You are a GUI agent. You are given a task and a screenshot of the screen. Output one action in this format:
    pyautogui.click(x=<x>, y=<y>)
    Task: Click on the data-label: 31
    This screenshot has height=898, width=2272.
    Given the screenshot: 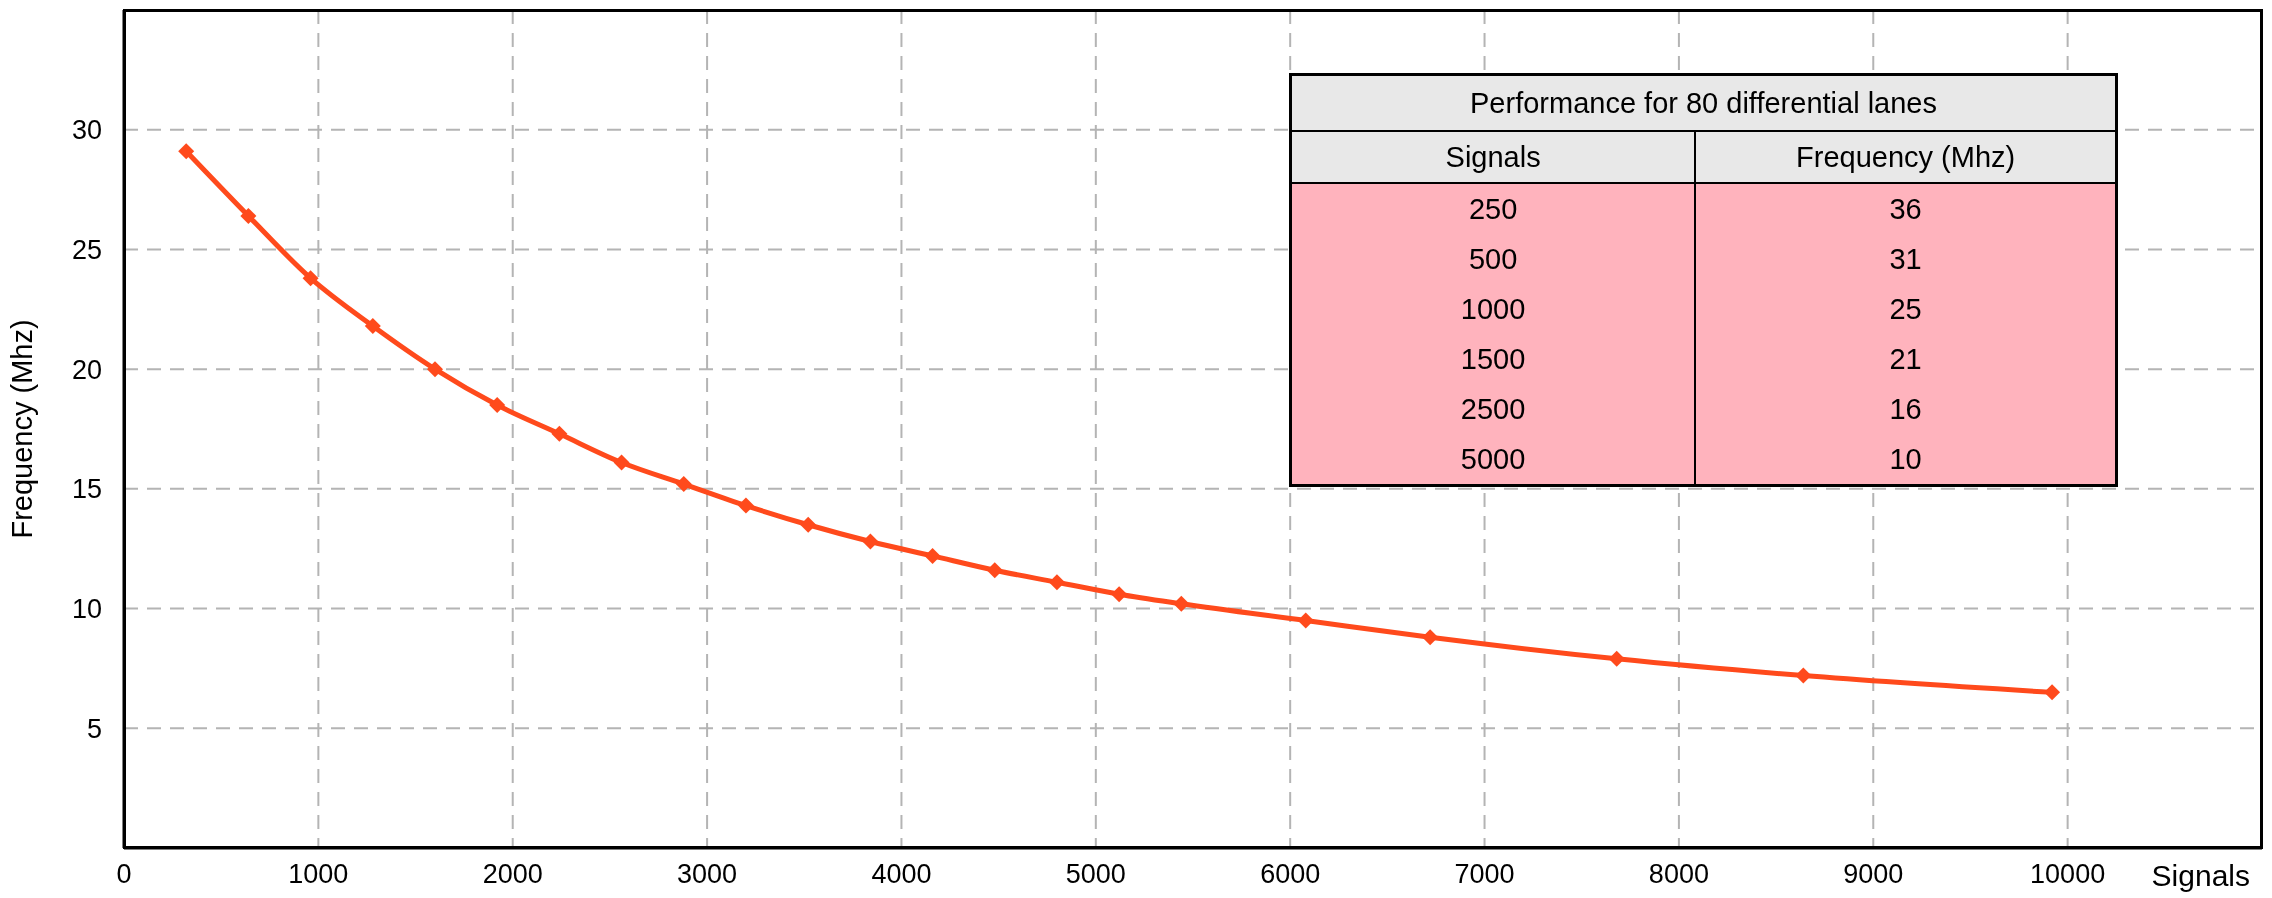 What is the action you would take?
    pyautogui.click(x=1906, y=259)
    